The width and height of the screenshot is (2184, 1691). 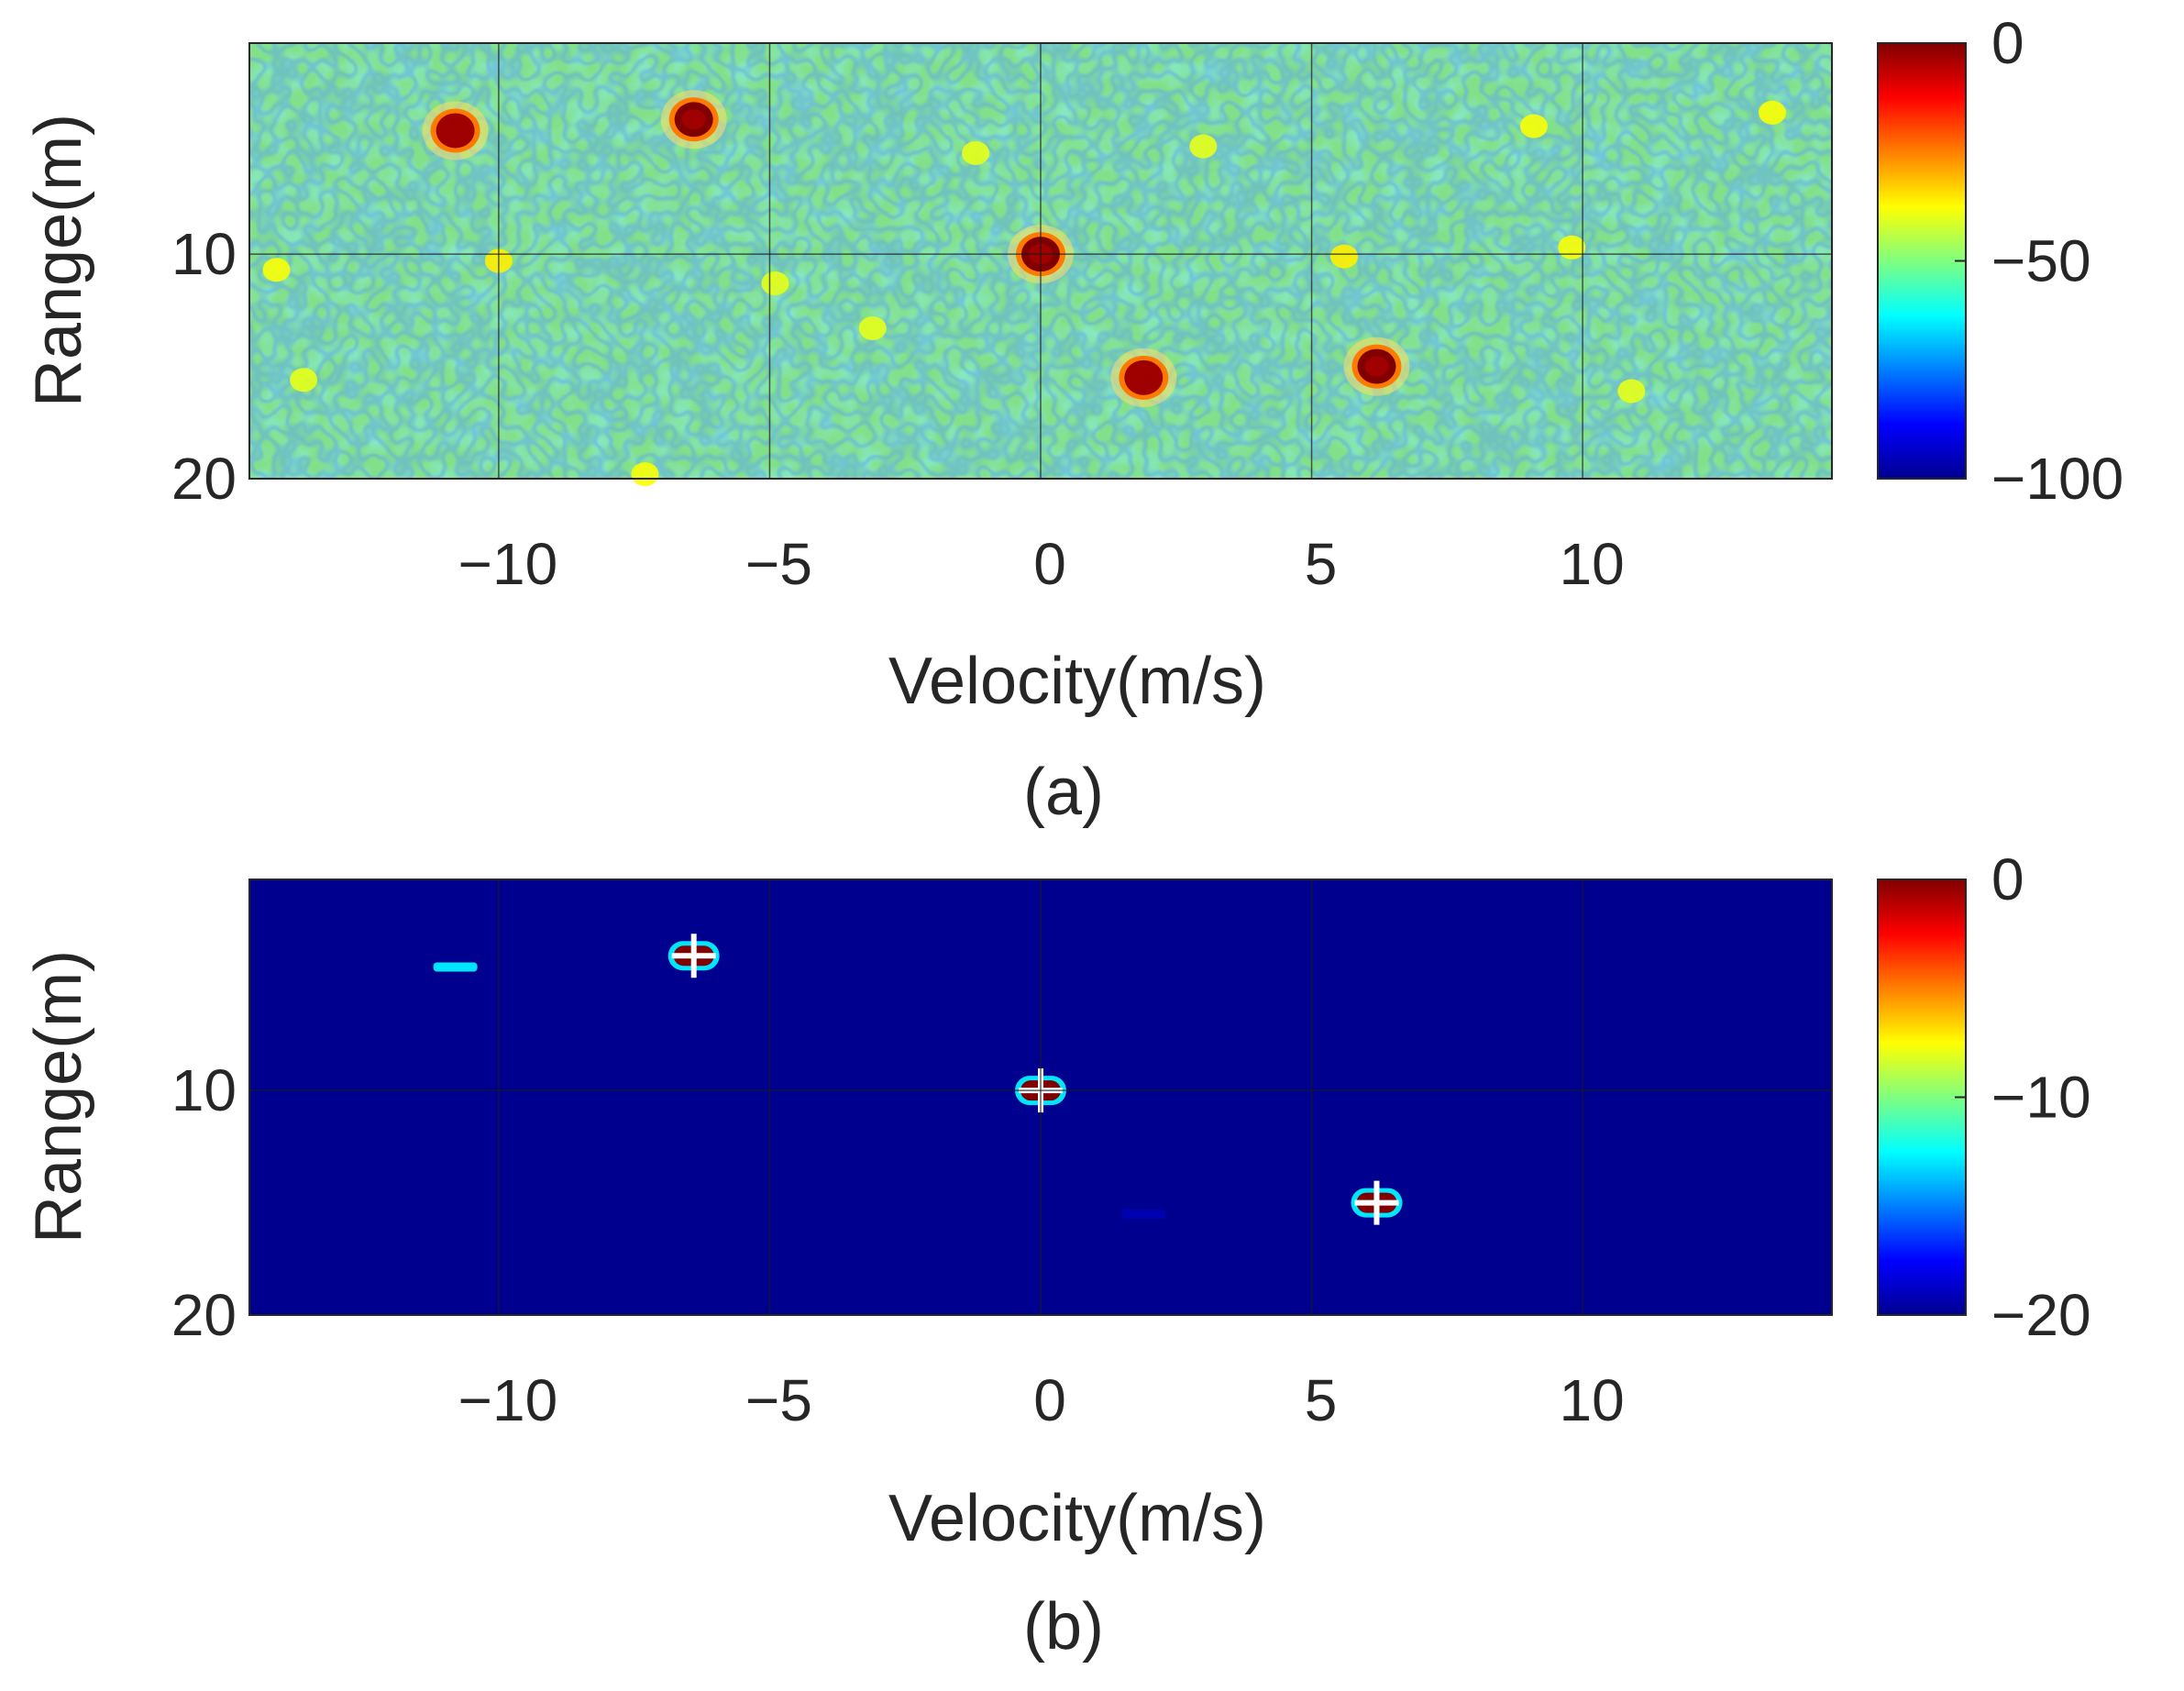 I want to click on x-tick-labels-b: −10 −5 0 5 10, so click(x=1041, y=1400).